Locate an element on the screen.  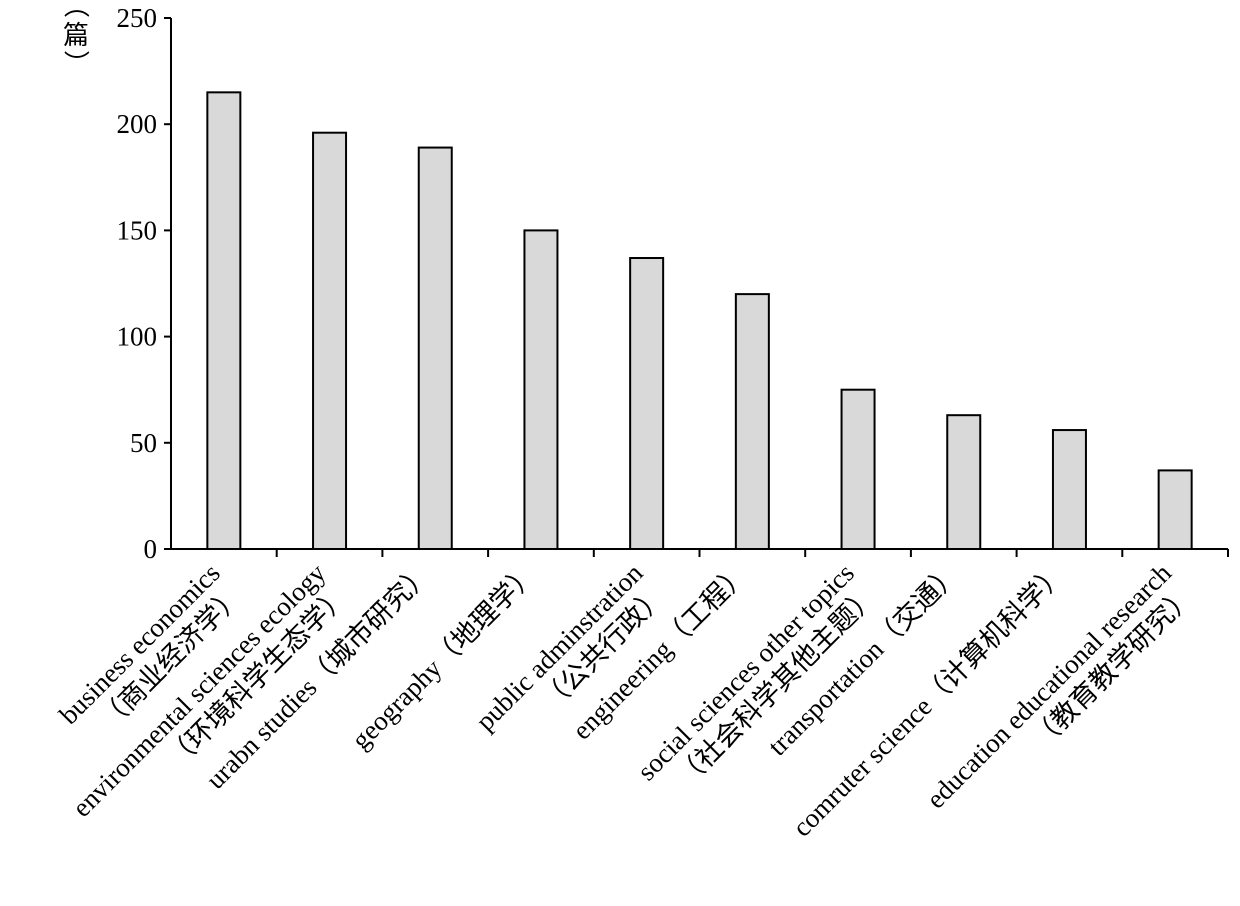
category-label-line1: geography（地理学） is located at coordinates (444, 656).